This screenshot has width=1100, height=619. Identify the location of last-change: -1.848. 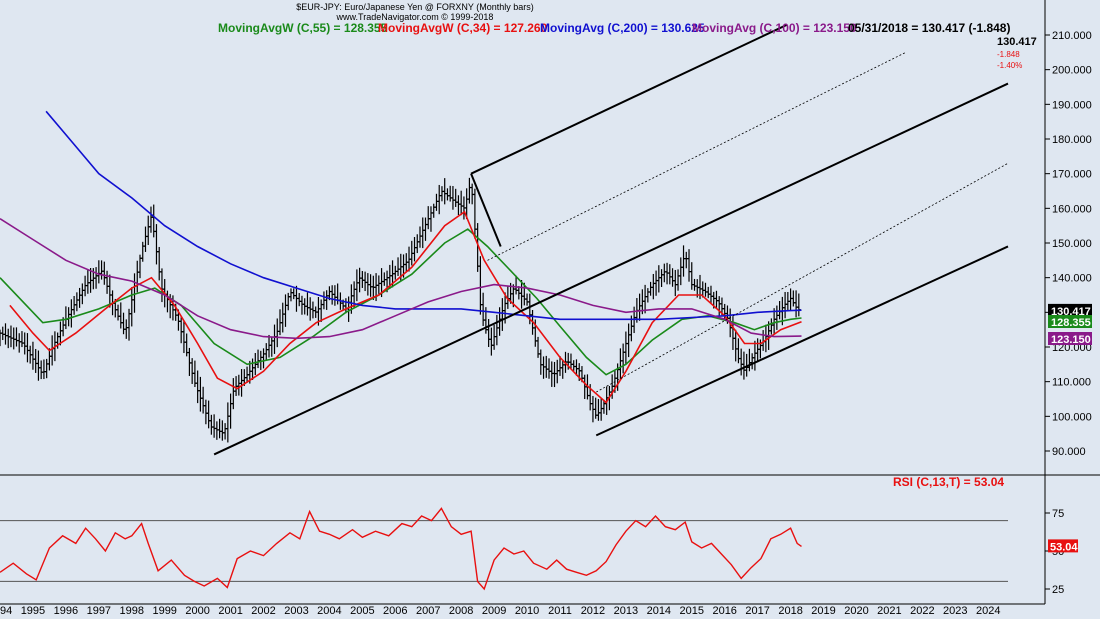
(1008, 54).